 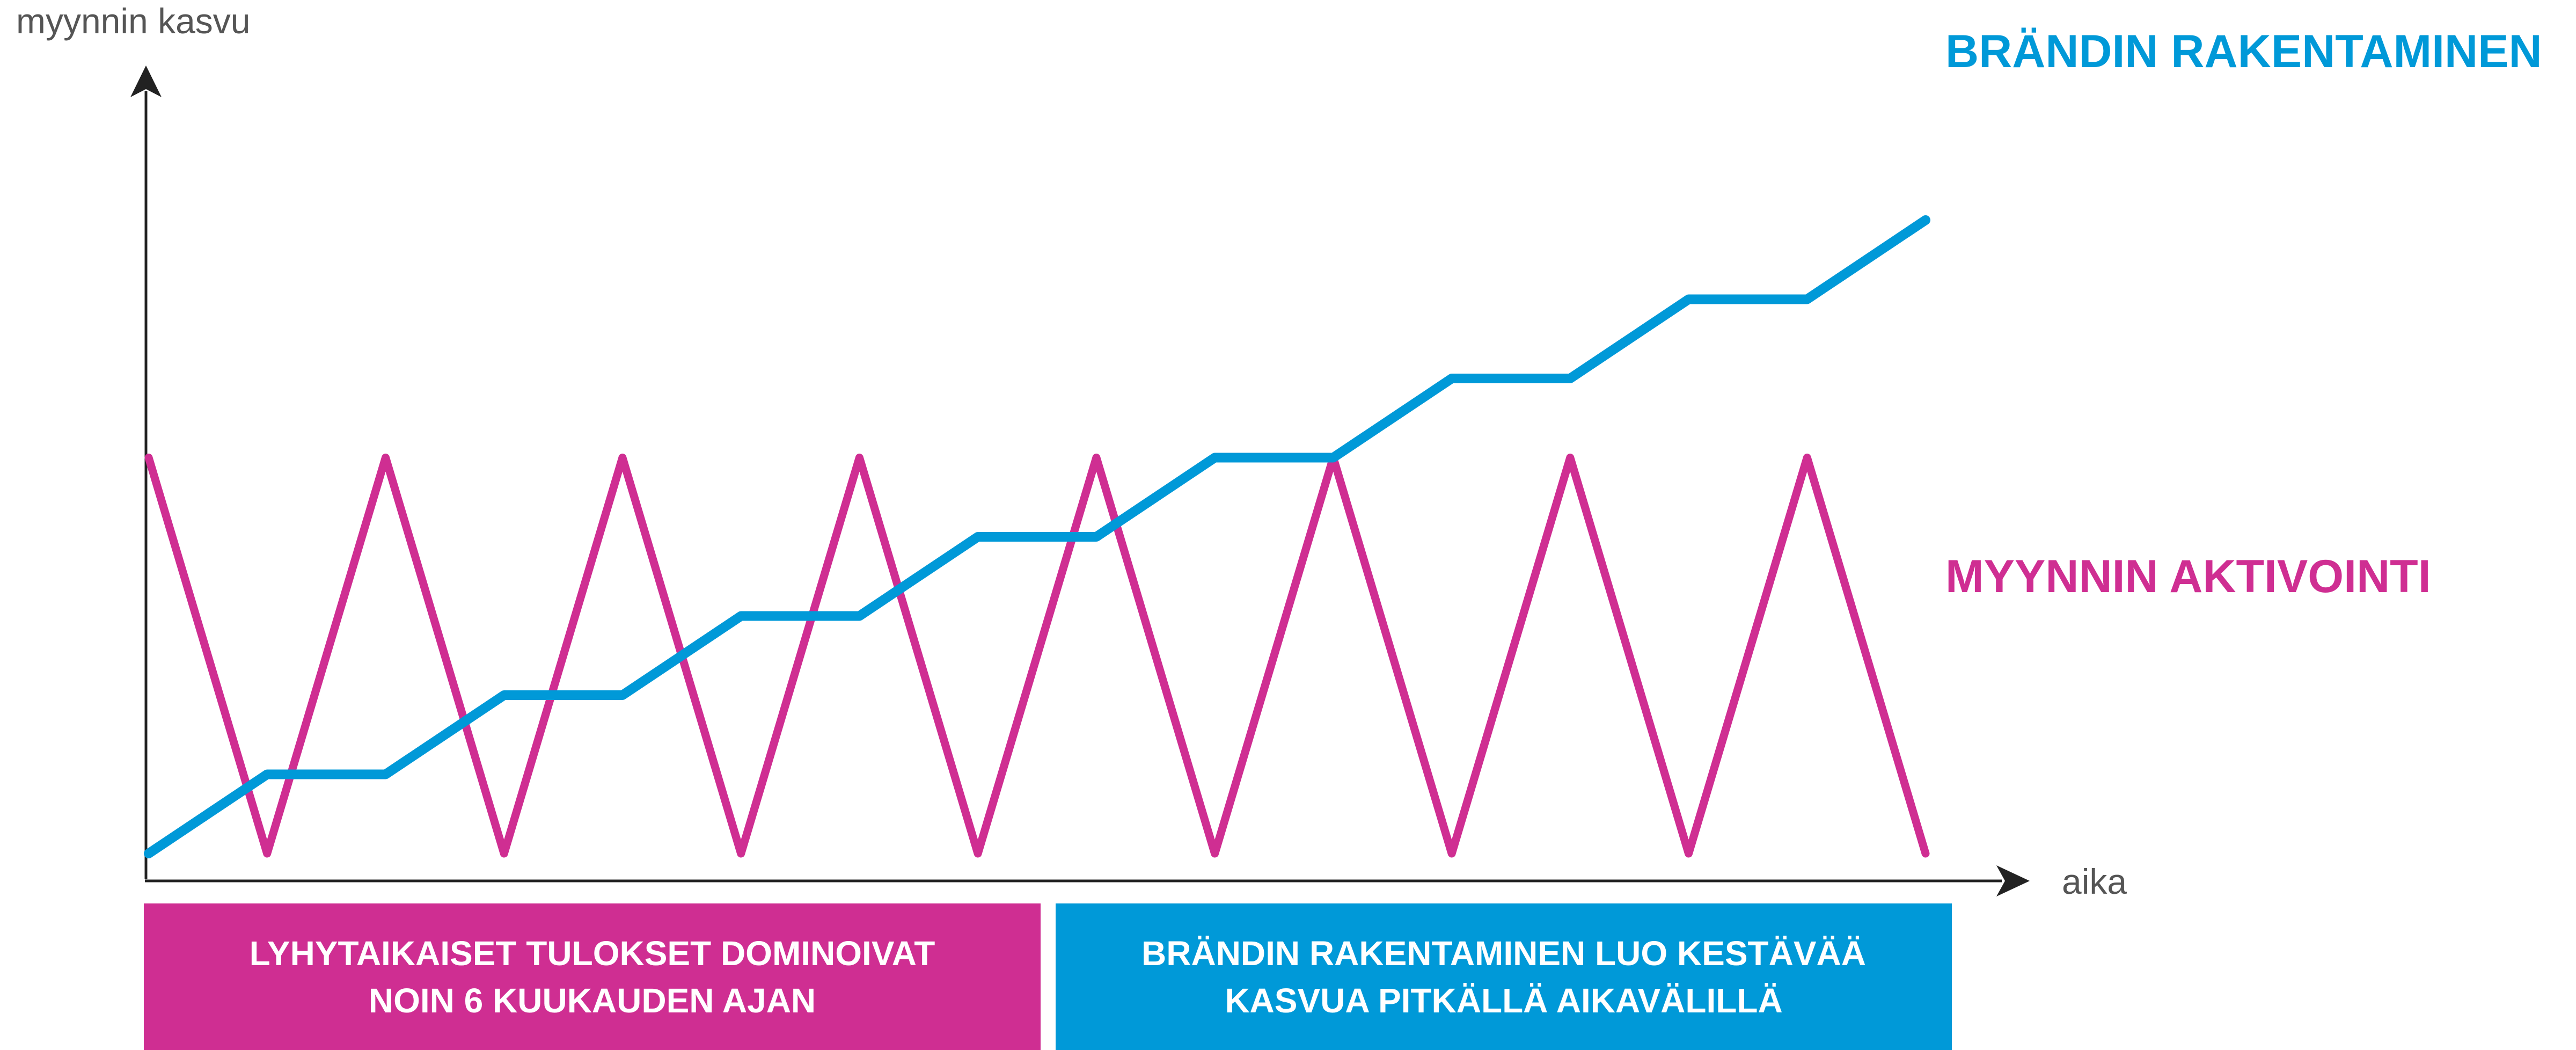 I want to click on x-axis-arrowhead, so click(x=2013, y=880).